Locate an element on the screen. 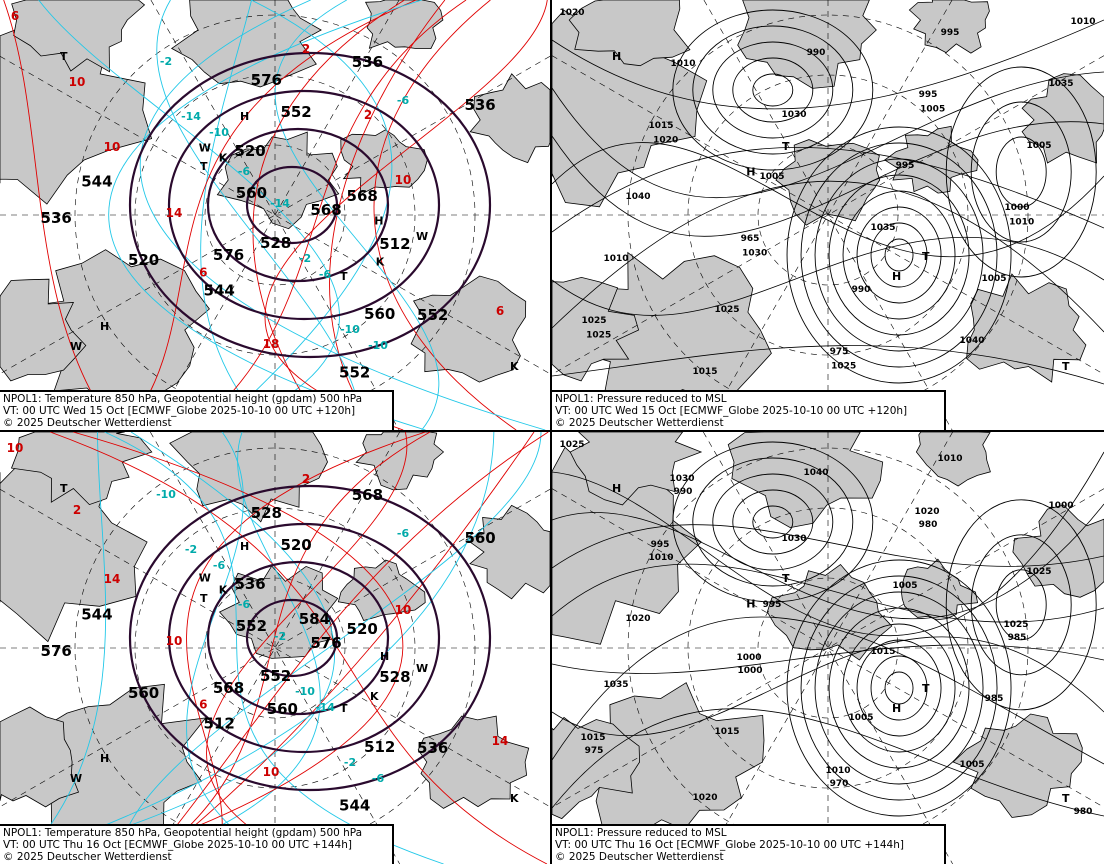 The image size is (1104, 864). meridian-line is located at coordinates (828, 215).